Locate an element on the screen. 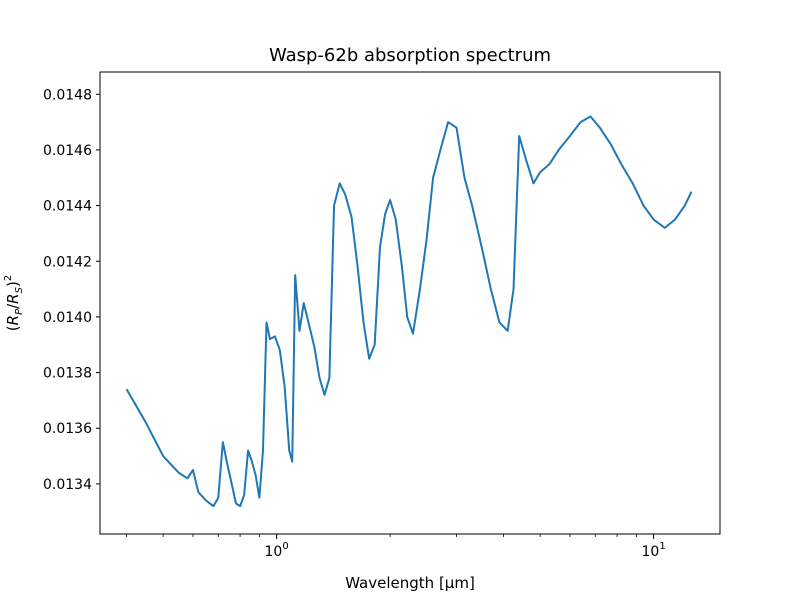 The image size is (800, 600). x-tick-label: 10¹ is located at coordinates (654, 550).